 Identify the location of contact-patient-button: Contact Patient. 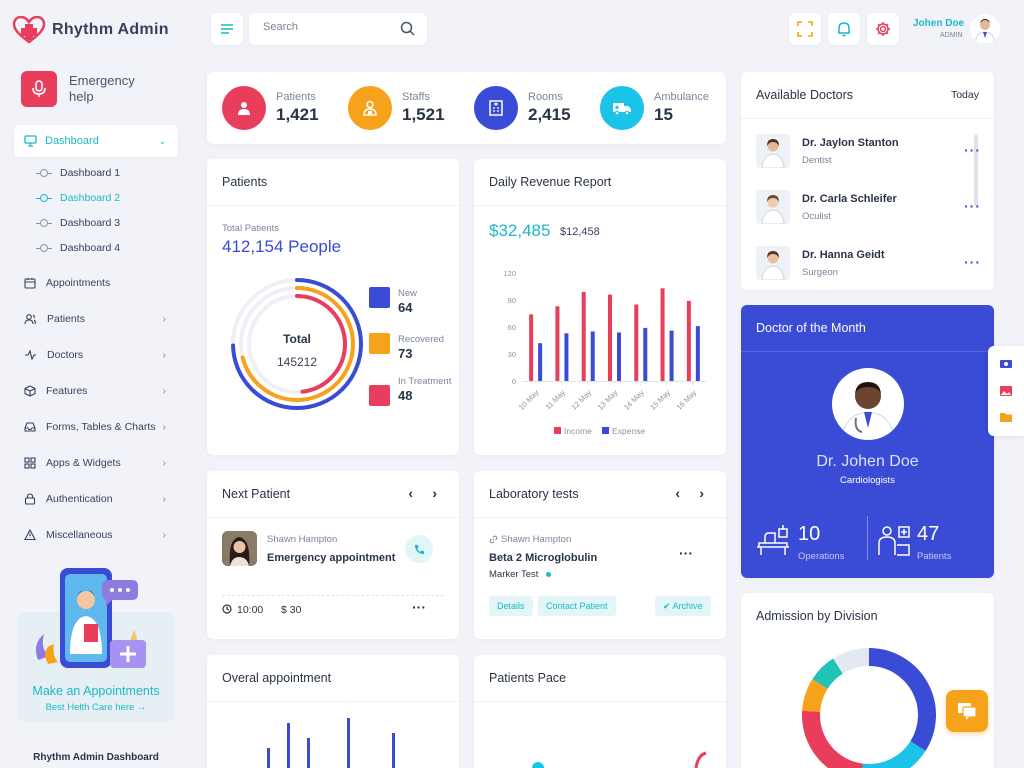
(577, 606).